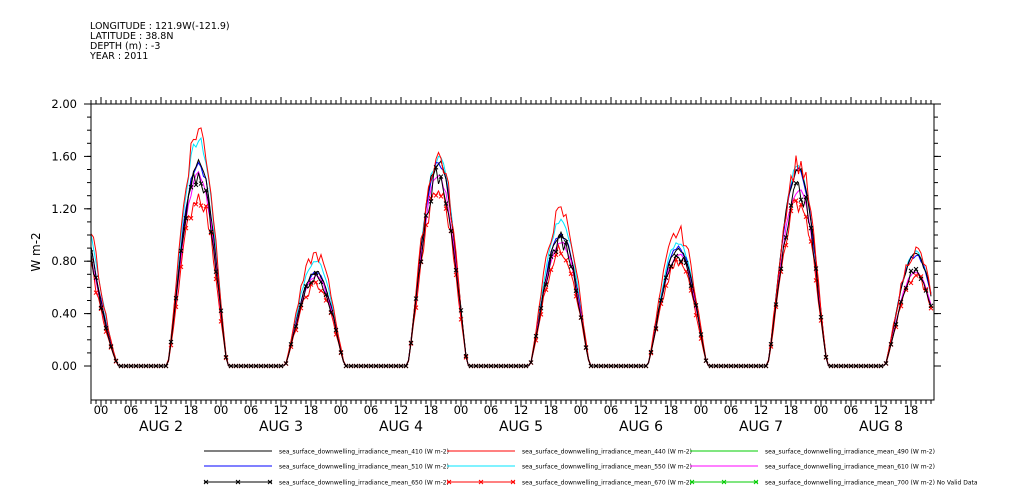 This screenshot has width=1009, height=504. Describe the element at coordinates (132, 36) in the screenshot. I see `latitude-label: LATITUDE : 38.8N` at that location.